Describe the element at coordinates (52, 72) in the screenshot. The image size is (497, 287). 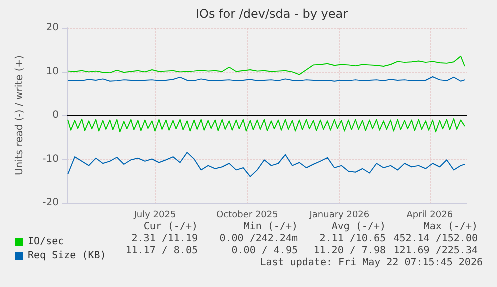
I see `y-tick-label: 10` at that location.